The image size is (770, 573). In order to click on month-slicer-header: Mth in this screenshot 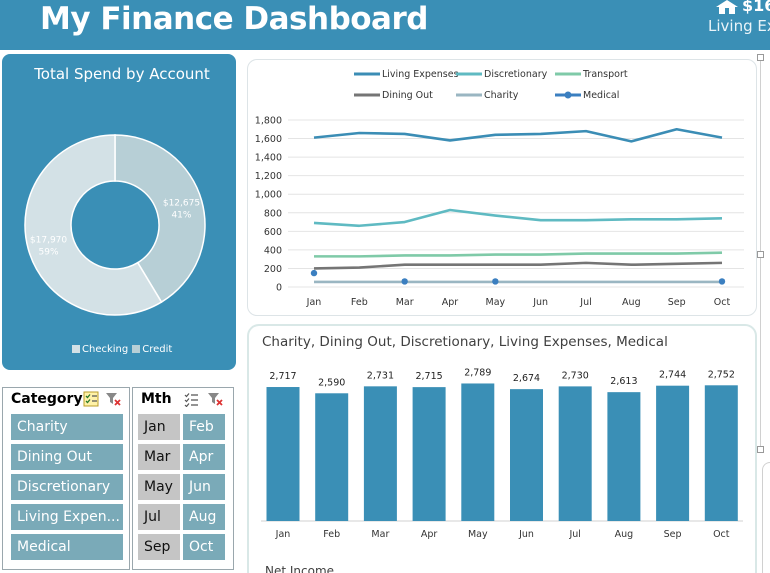, I will do `click(156, 399)`.